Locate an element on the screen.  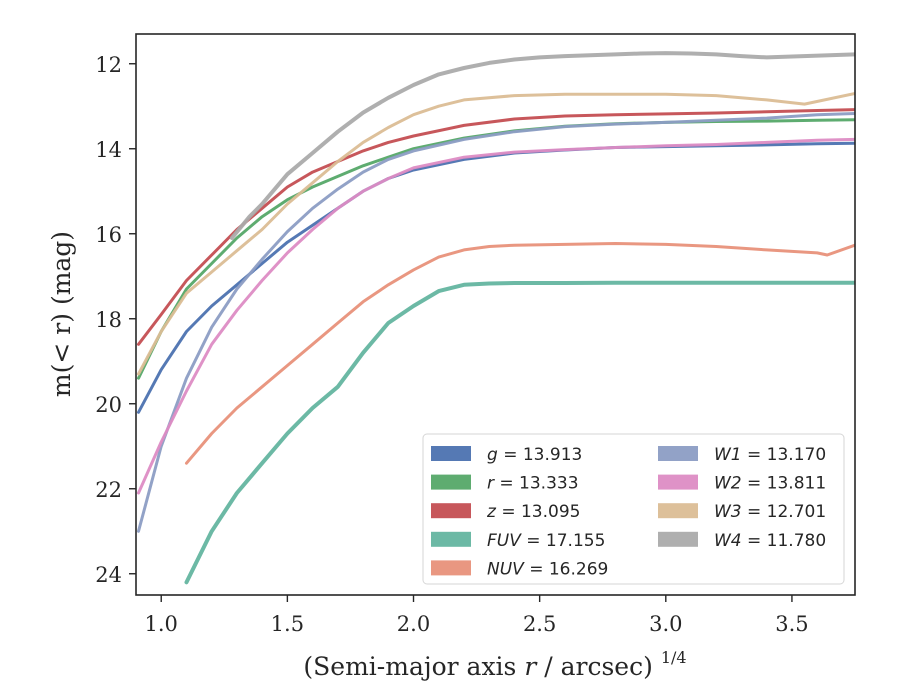
legend-label-nuv: NUV = 16.269 is located at coordinates (547, 569).